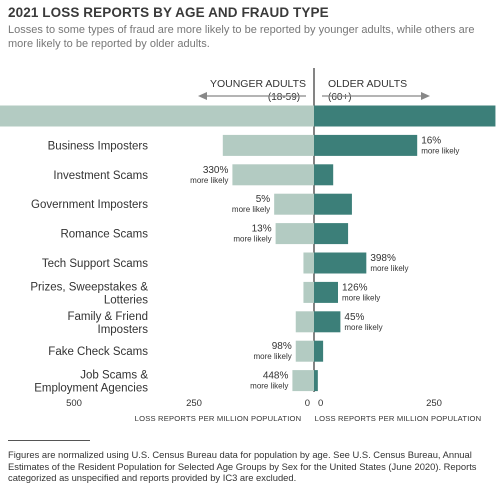 The width and height of the screenshot is (500, 493). I want to click on left-tick-label: 500, so click(74, 403).